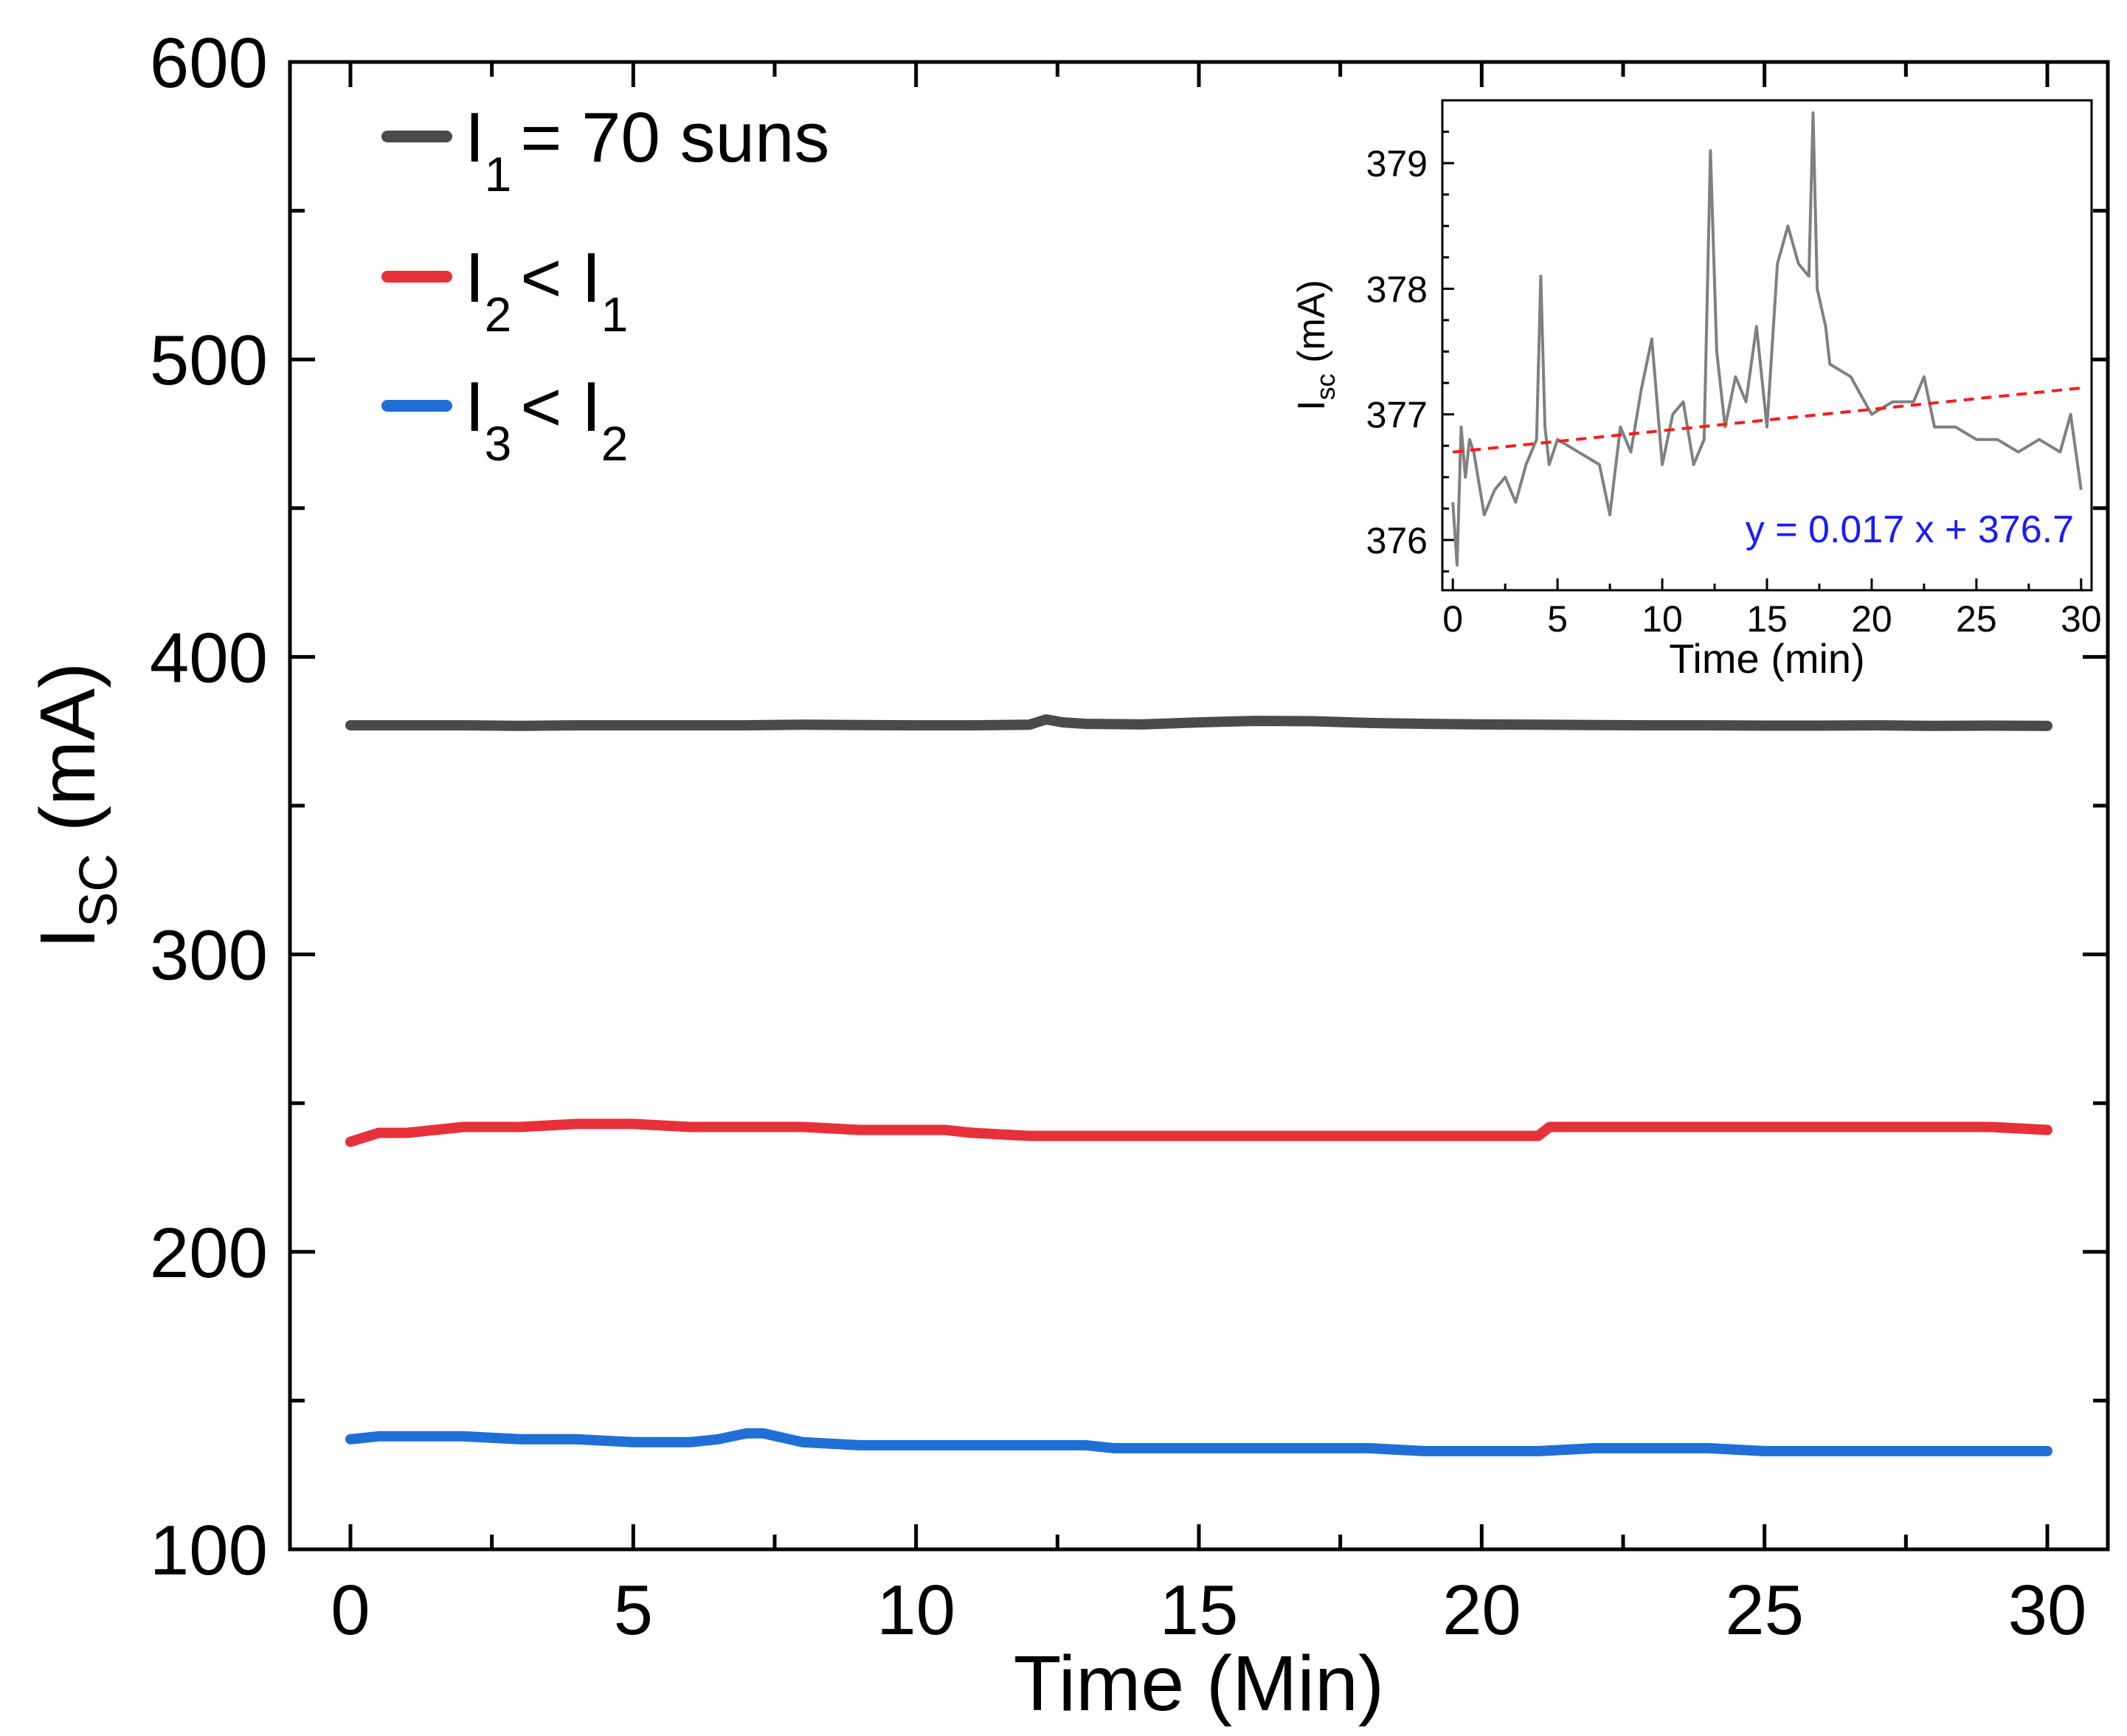 The image size is (2127, 1736). I want to click on y-tick-label: 500, so click(209, 360).